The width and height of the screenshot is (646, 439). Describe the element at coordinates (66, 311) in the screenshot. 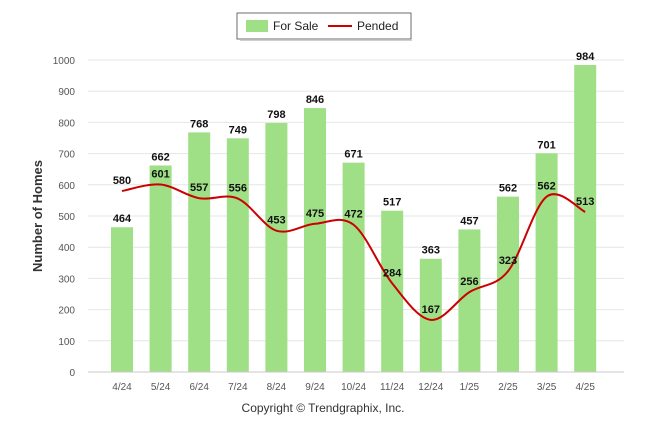

I see `y-tick-label: 200` at that location.